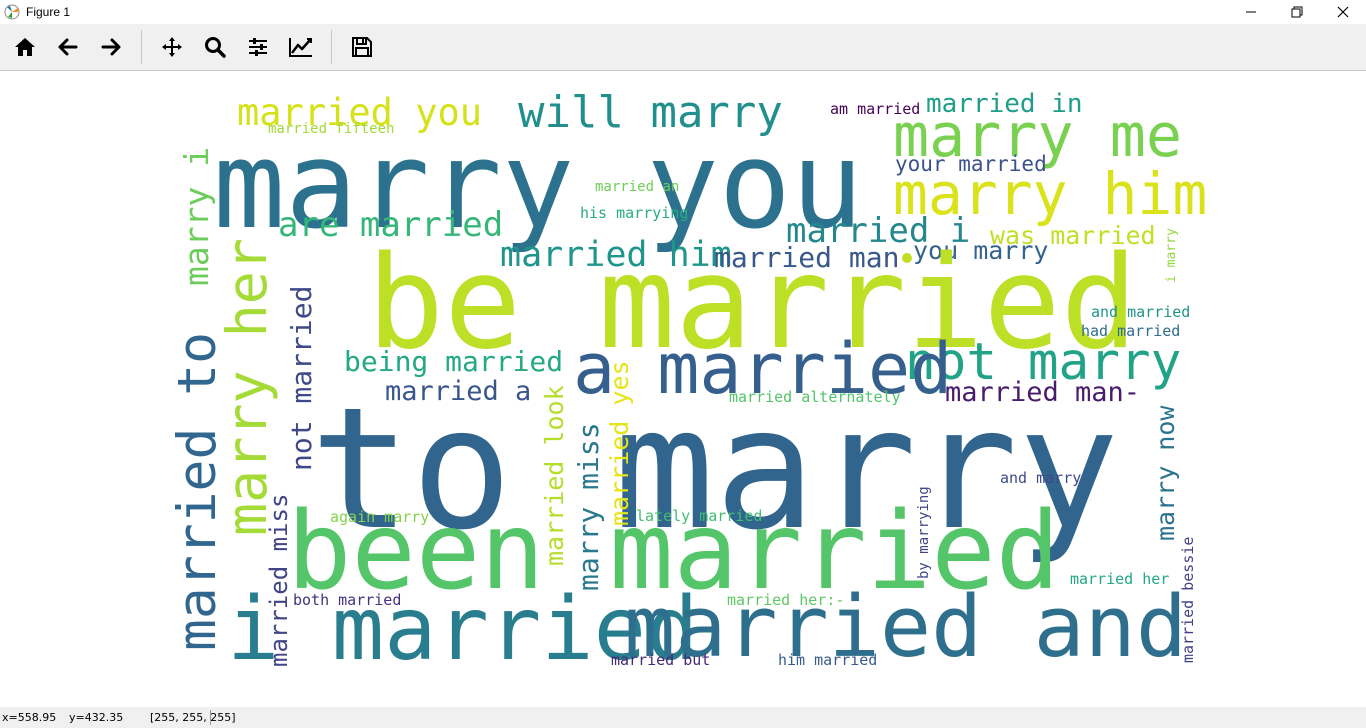 The height and width of the screenshot is (728, 1366). I want to click on window-title: Figure 1, so click(48, 12).